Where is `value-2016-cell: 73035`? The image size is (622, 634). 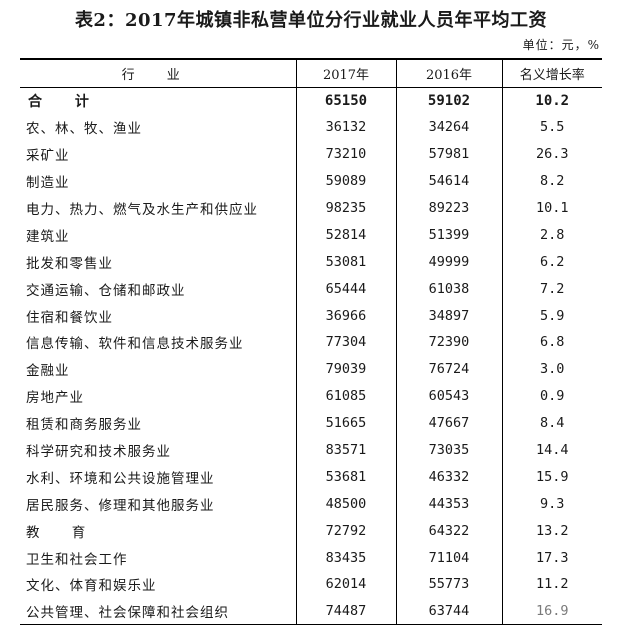 value-2016-cell: 73035 is located at coordinates (449, 450).